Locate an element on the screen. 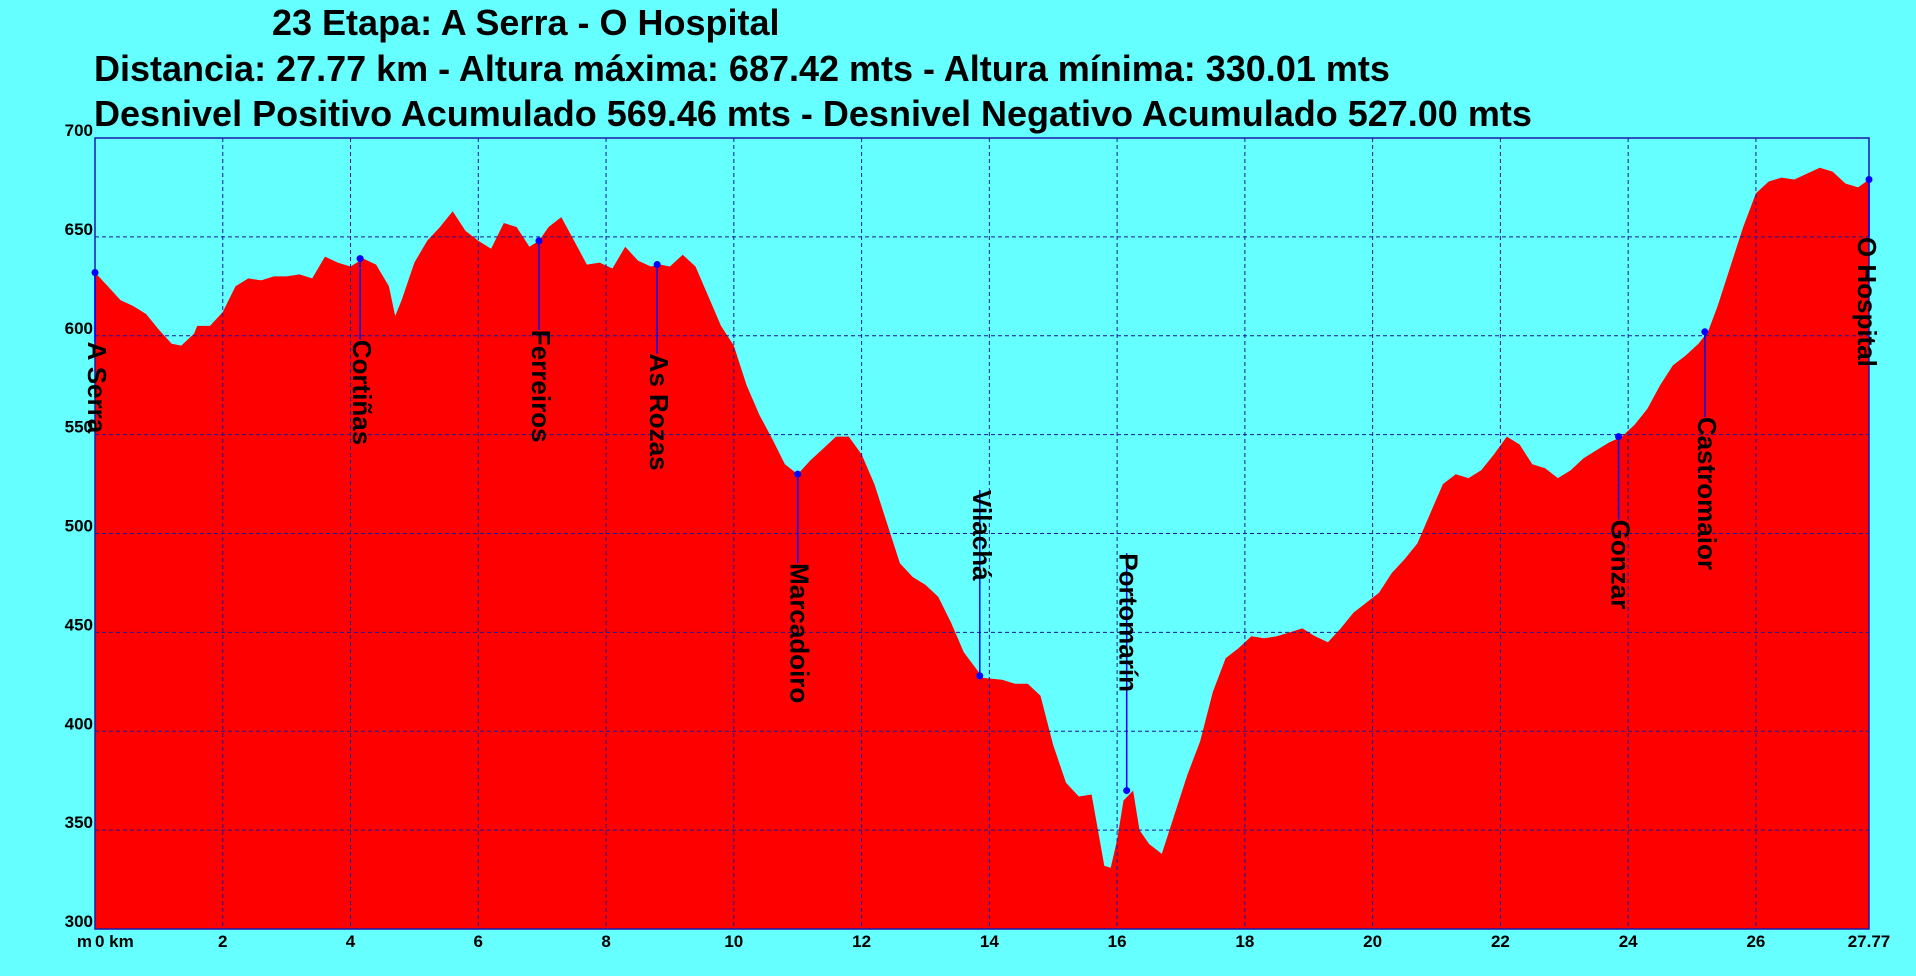 This screenshot has height=976, width=1916. waypoint-label: A Serra is located at coordinates (97, 388).